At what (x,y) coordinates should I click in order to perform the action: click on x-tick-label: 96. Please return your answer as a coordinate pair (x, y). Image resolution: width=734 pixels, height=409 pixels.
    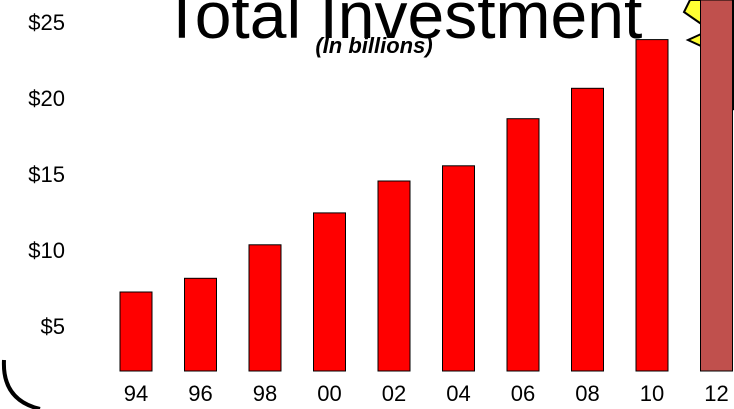
    Looking at the image, I should click on (200, 393).